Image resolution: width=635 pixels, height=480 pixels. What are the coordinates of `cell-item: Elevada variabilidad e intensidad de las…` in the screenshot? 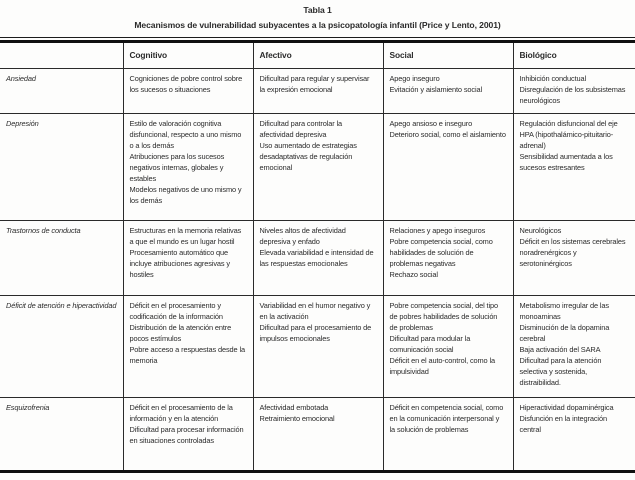 It's located at (316, 258).